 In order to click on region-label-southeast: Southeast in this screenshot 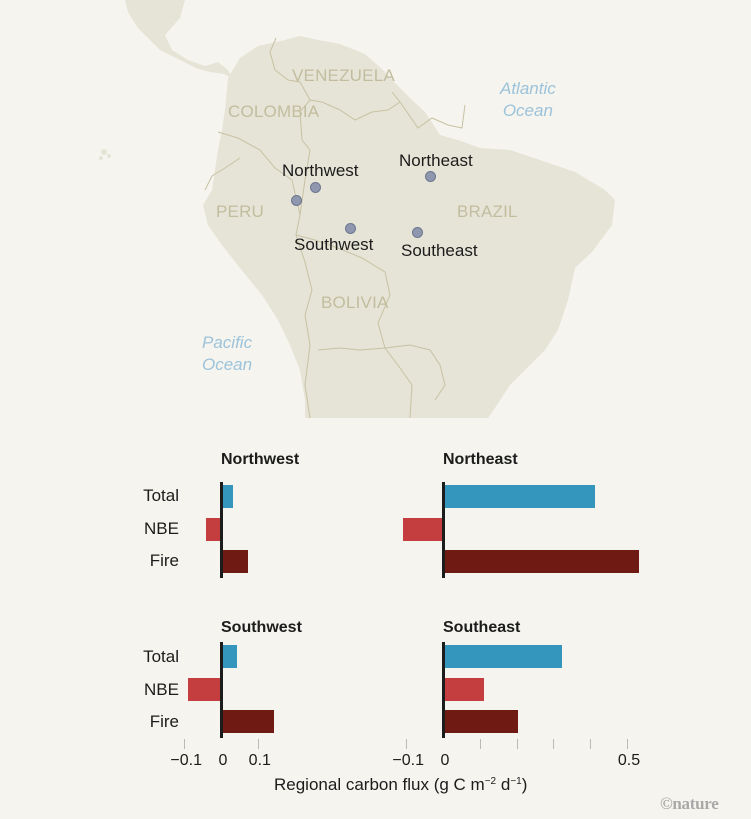, I will do `click(439, 250)`.